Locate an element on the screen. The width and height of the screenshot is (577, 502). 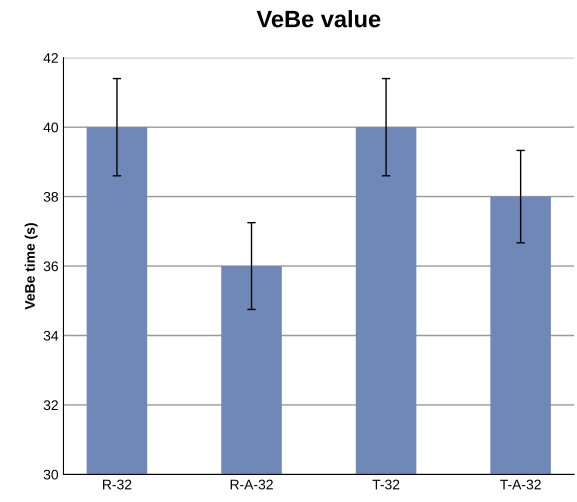
chart-title: VeBe value is located at coordinates (318, 19).